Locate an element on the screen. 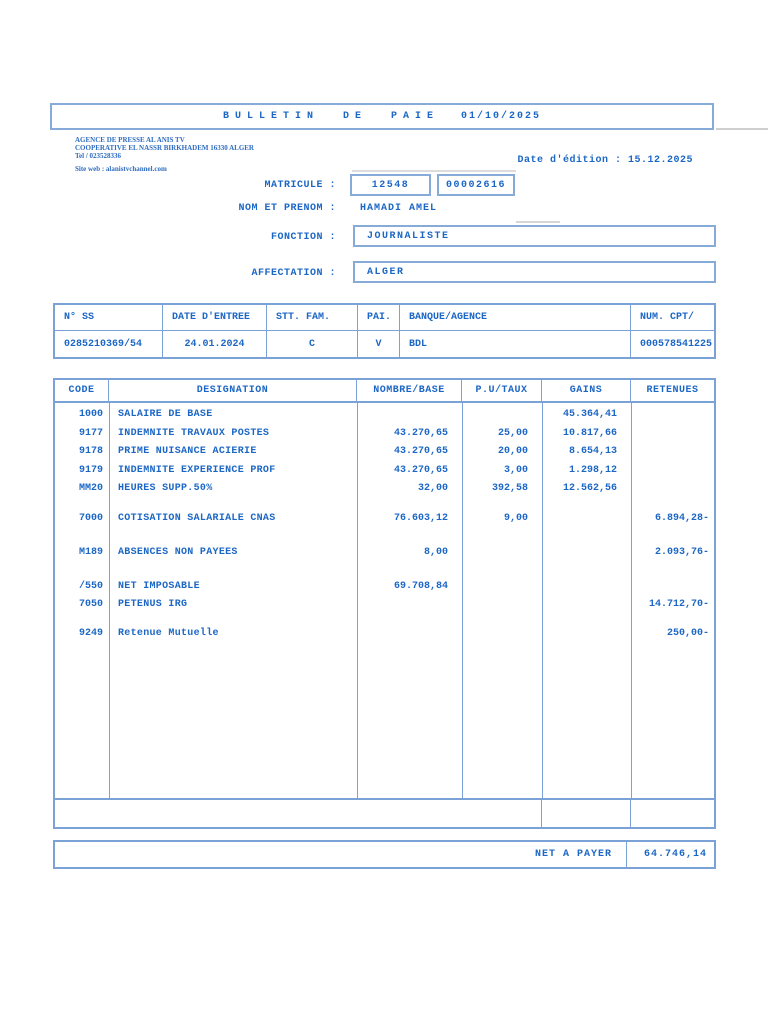 Image resolution: width=768 pixels, height=1024 pixels. info-value-banque: BDL is located at coordinates (515, 344).